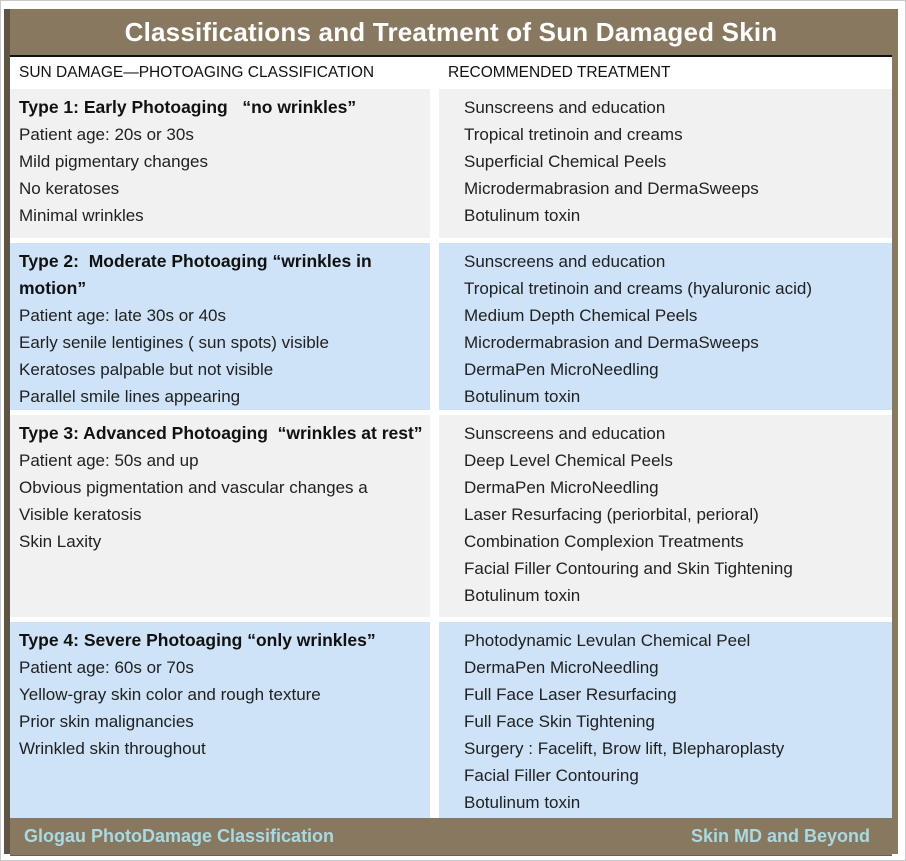 This screenshot has height=861, width=906. Describe the element at coordinates (146, 369) in the screenshot. I see `feature-line: Keratoses palpable but not visible` at that location.